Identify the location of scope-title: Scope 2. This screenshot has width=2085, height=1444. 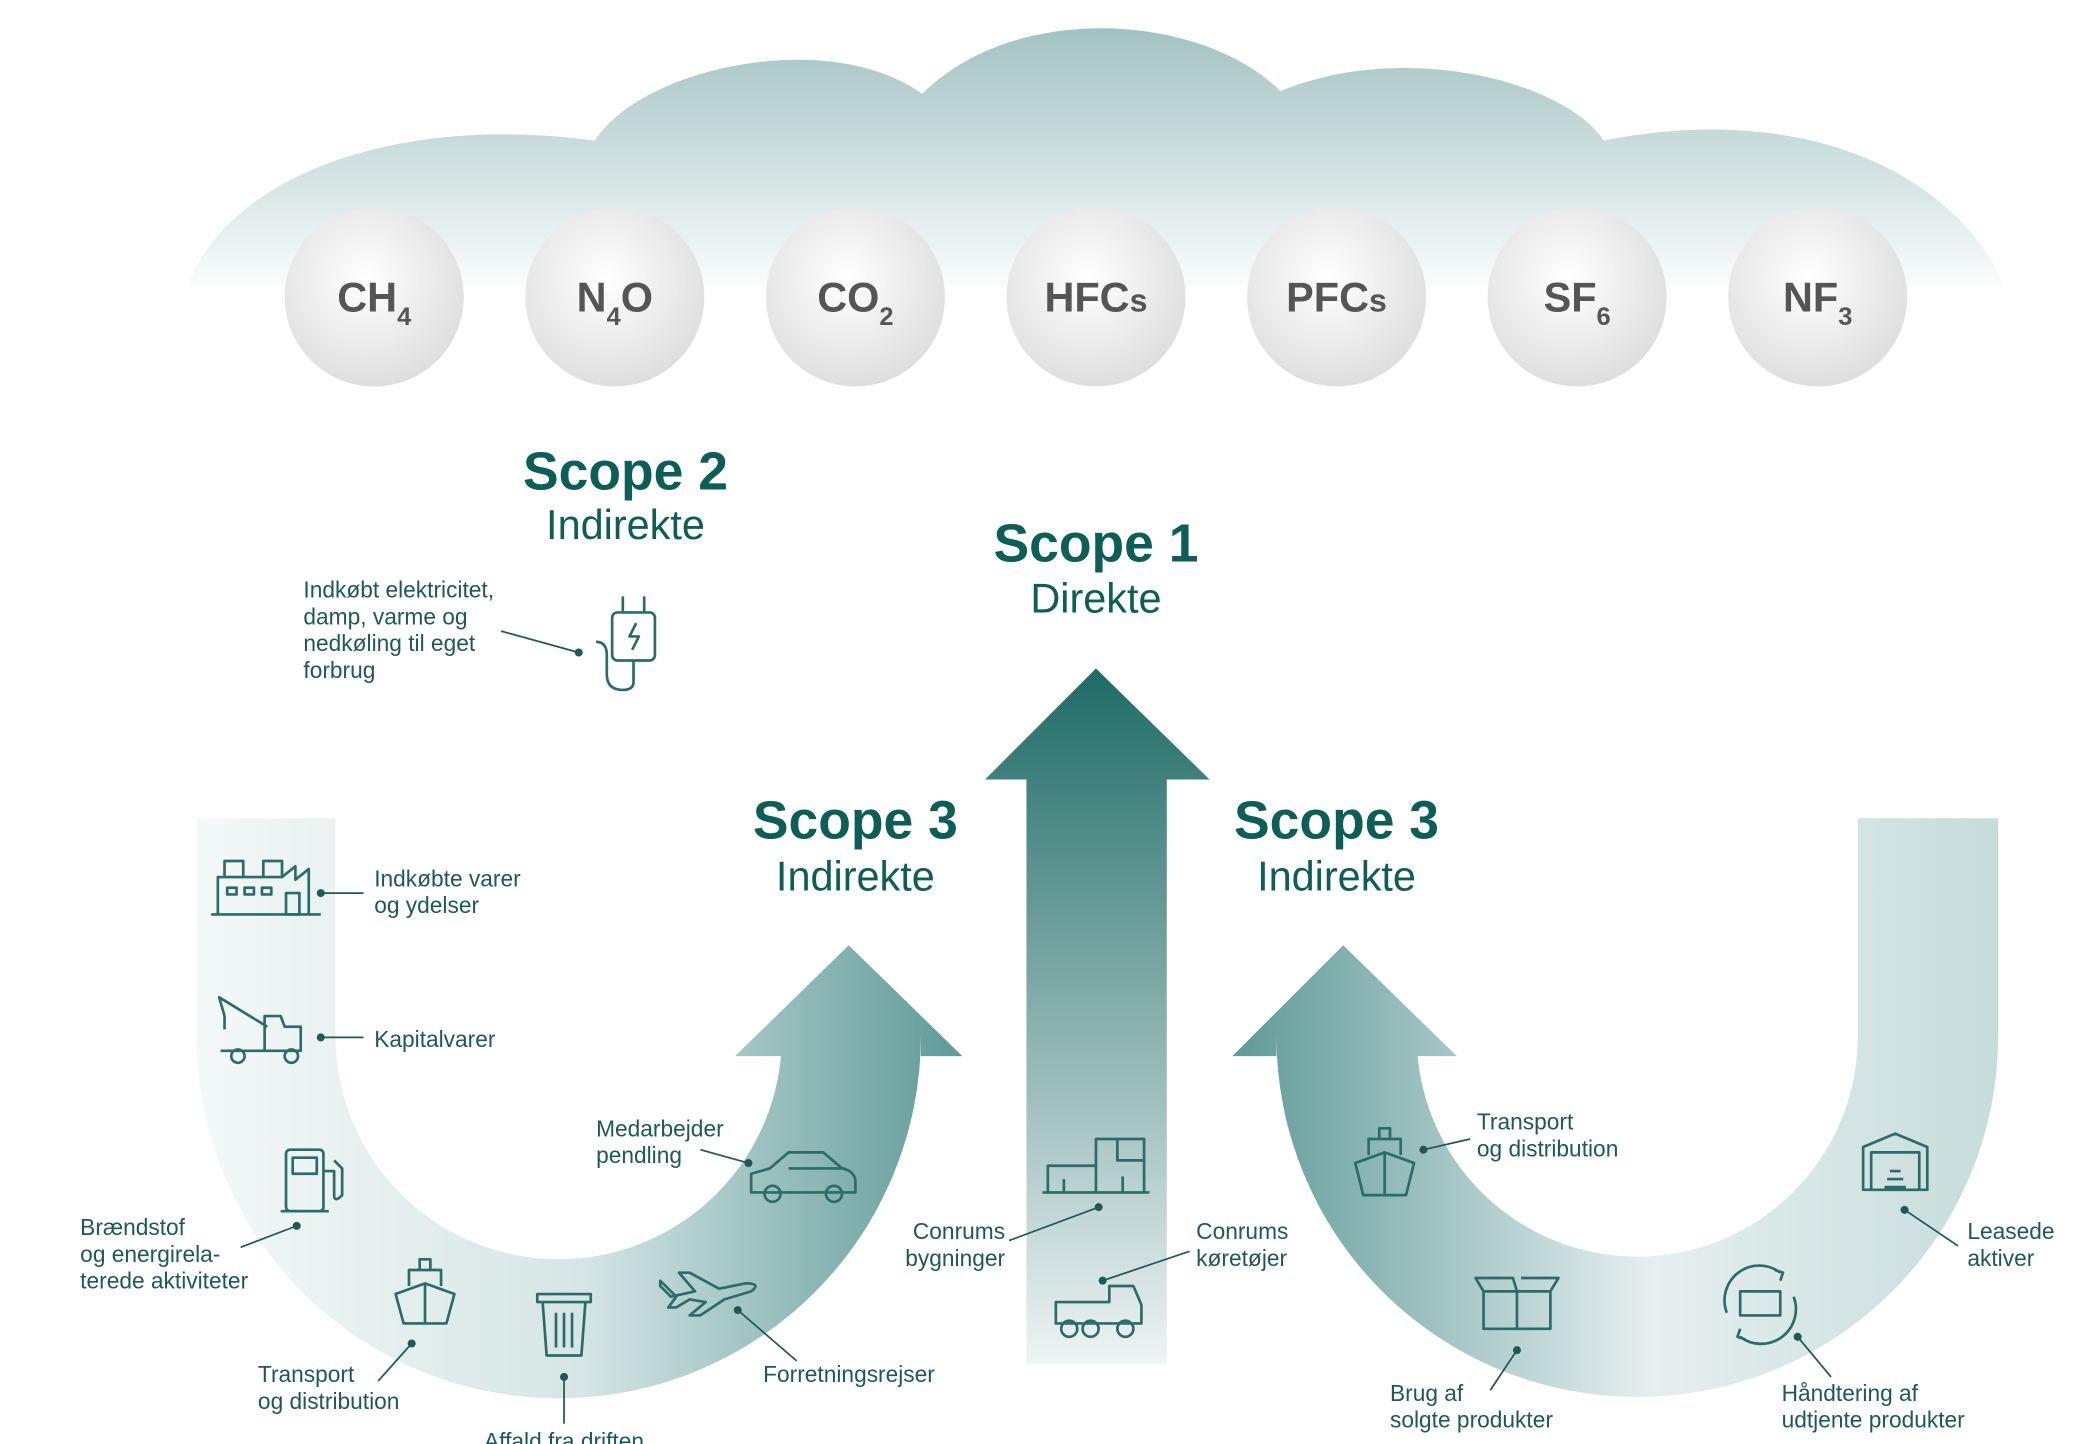
(625, 471).